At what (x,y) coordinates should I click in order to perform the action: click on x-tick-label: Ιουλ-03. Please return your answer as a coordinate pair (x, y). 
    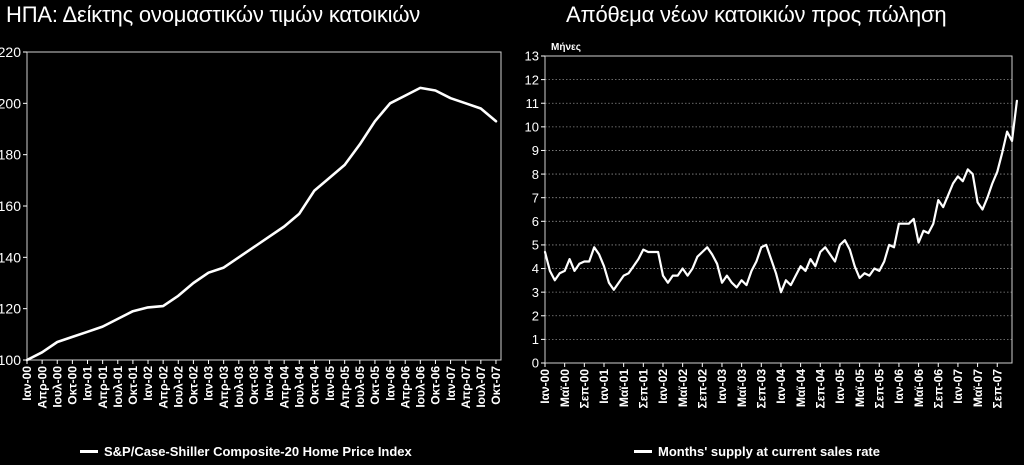
    Looking at the image, I should click on (239, 387).